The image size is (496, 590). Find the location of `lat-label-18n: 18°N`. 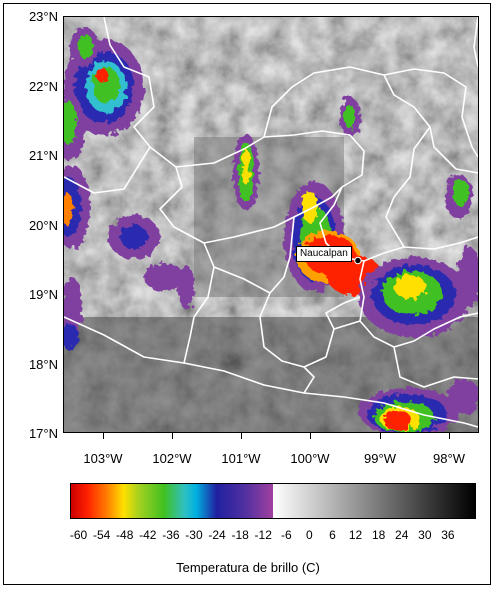

lat-label-18n: 18°N is located at coordinates (43, 364).